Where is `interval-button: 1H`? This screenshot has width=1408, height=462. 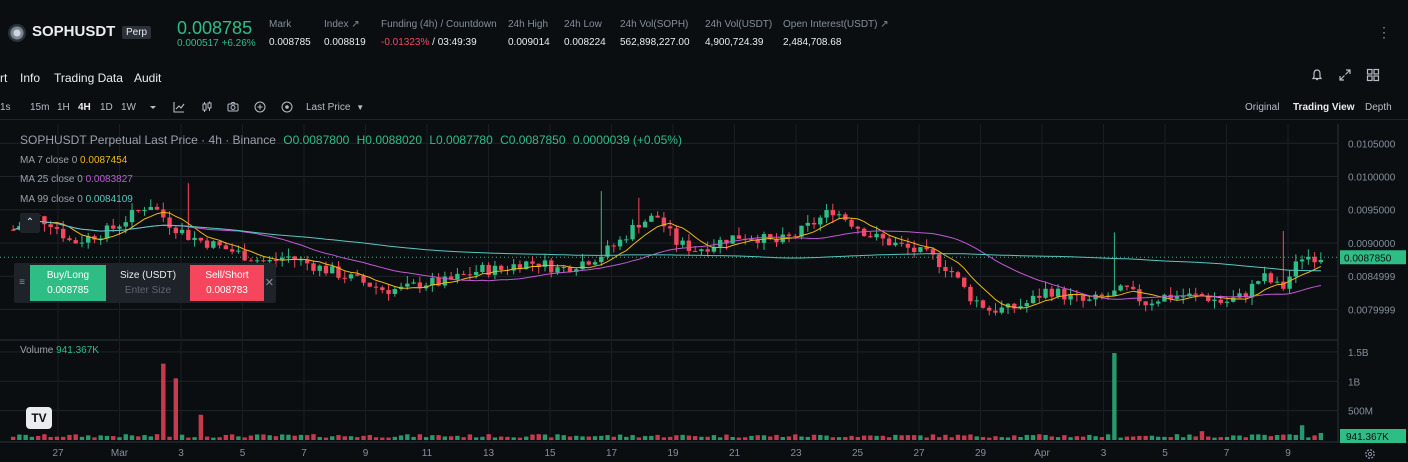
interval-button: 1H is located at coordinates (63, 107).